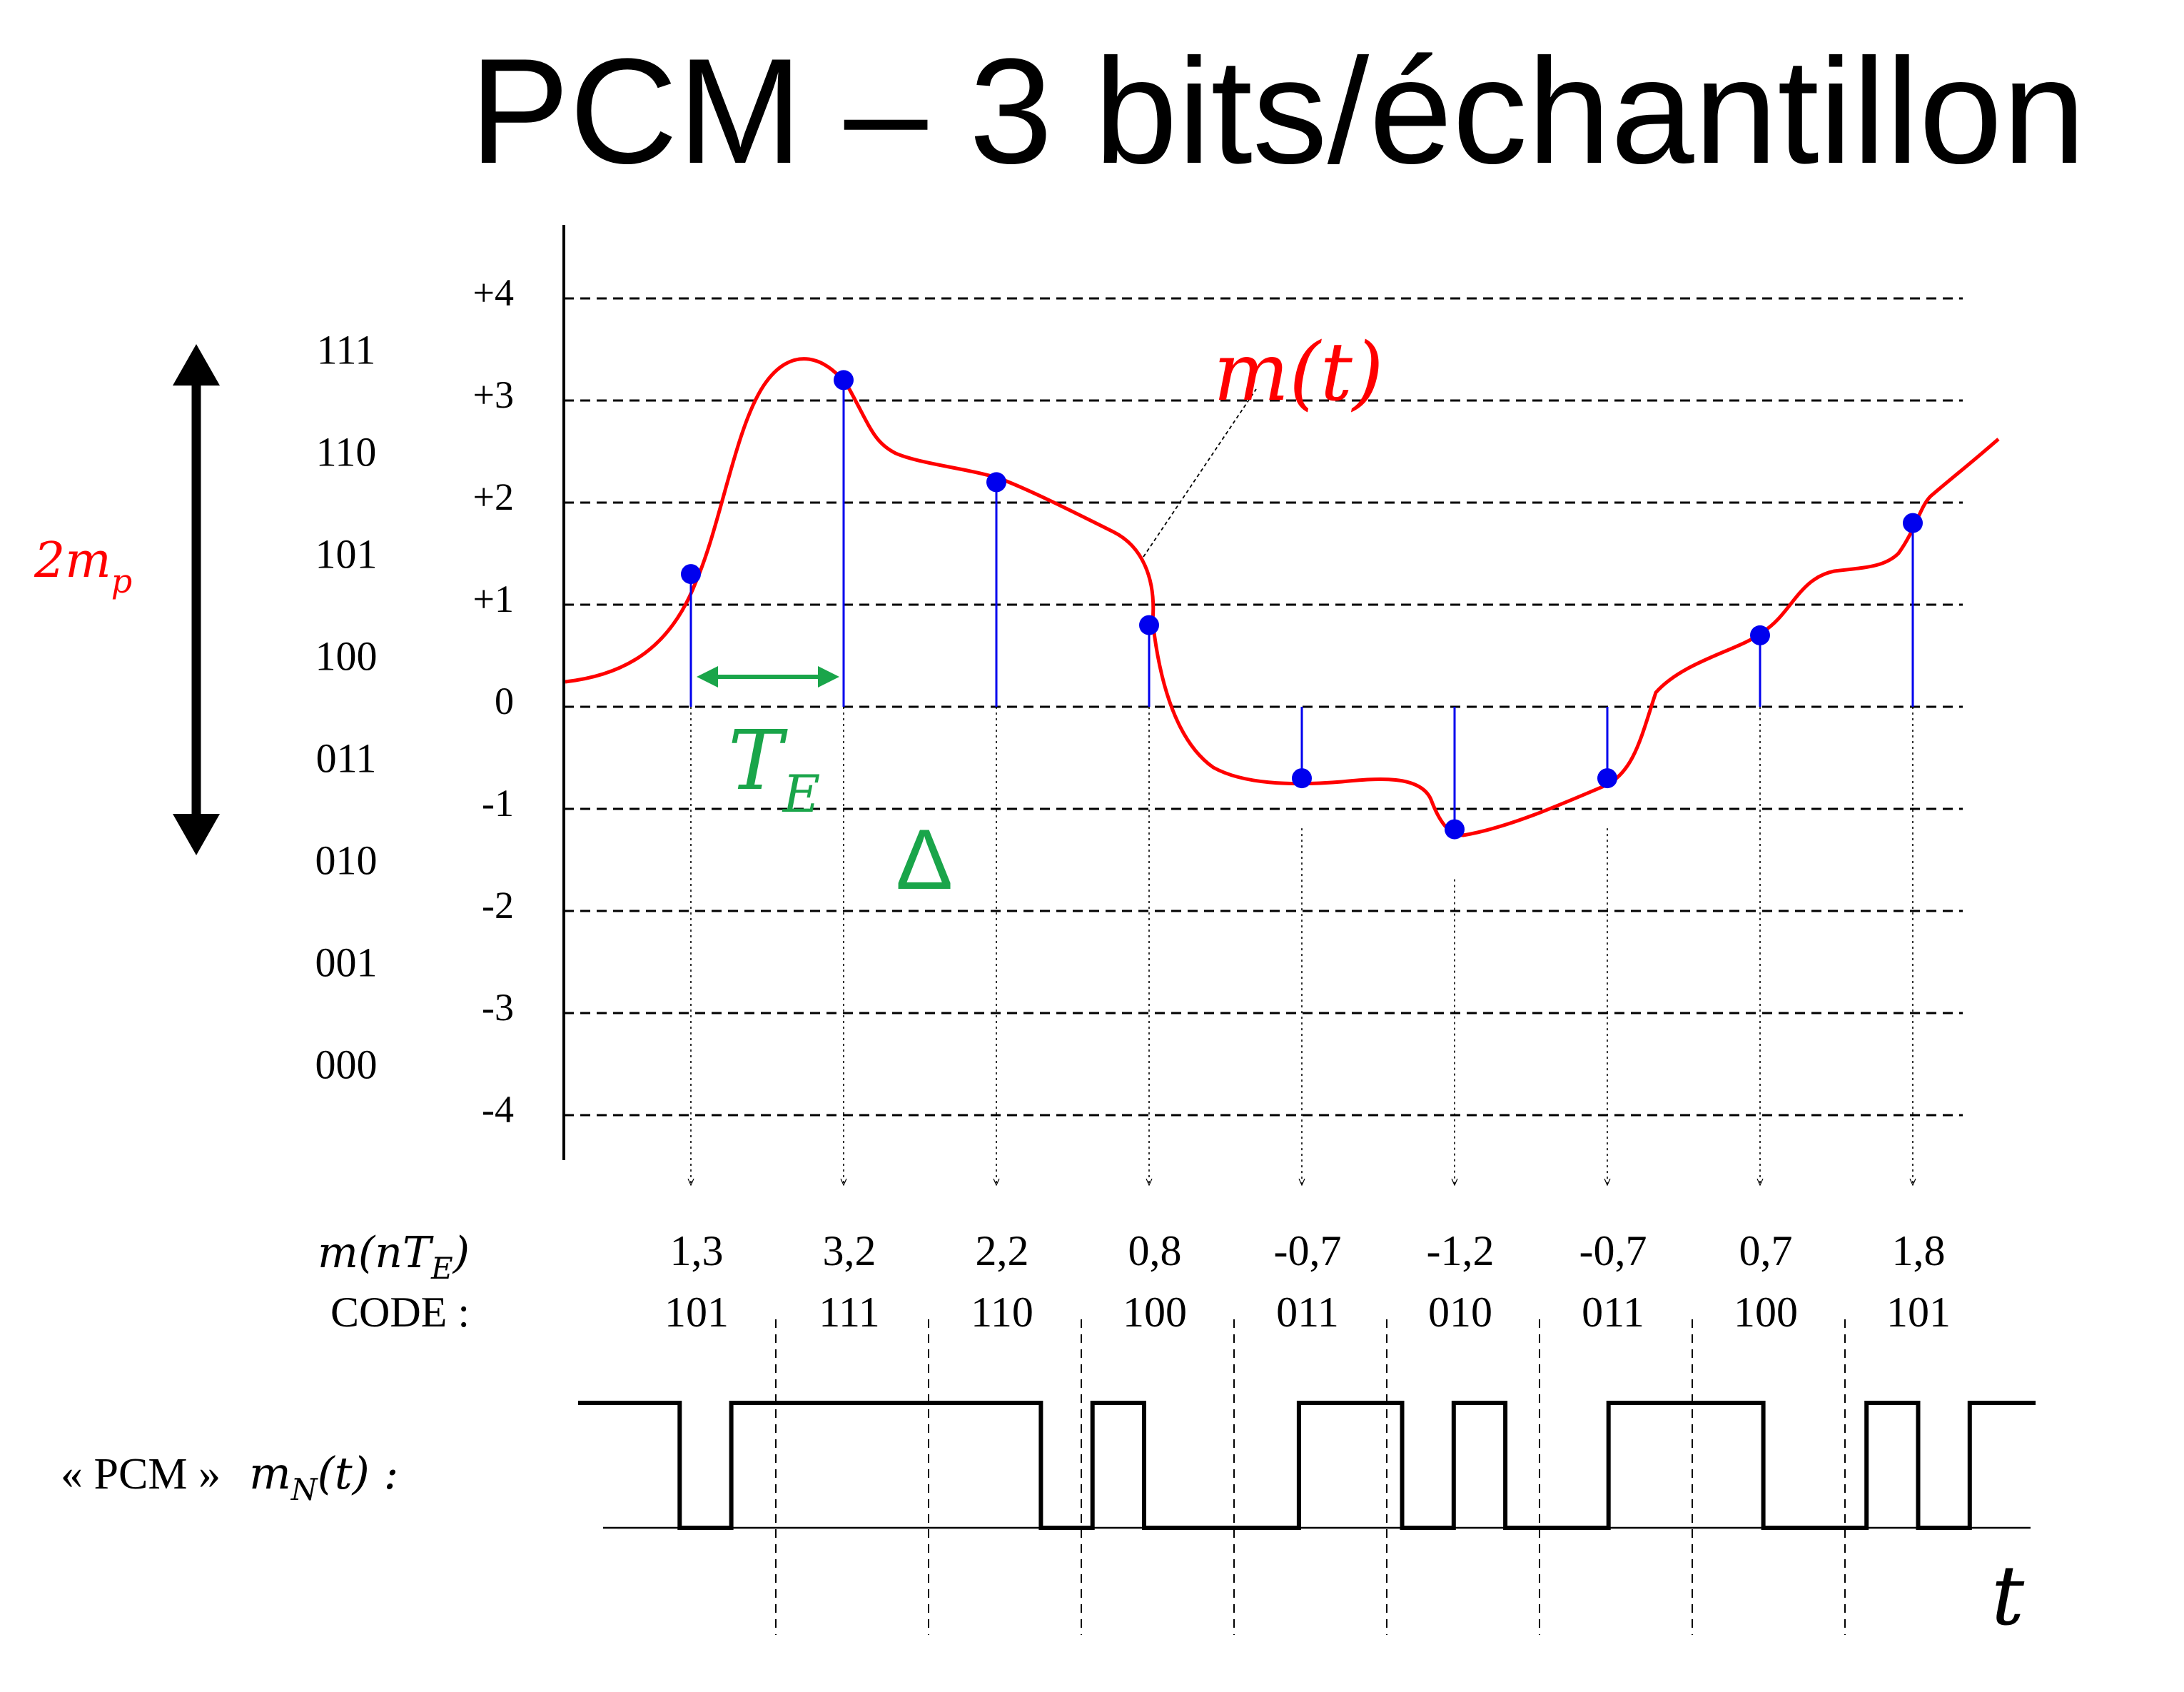 The width and height of the screenshot is (2184, 1692). Describe the element at coordinates (1002, 1312) in the screenshot. I see `sample-code: 110` at that location.